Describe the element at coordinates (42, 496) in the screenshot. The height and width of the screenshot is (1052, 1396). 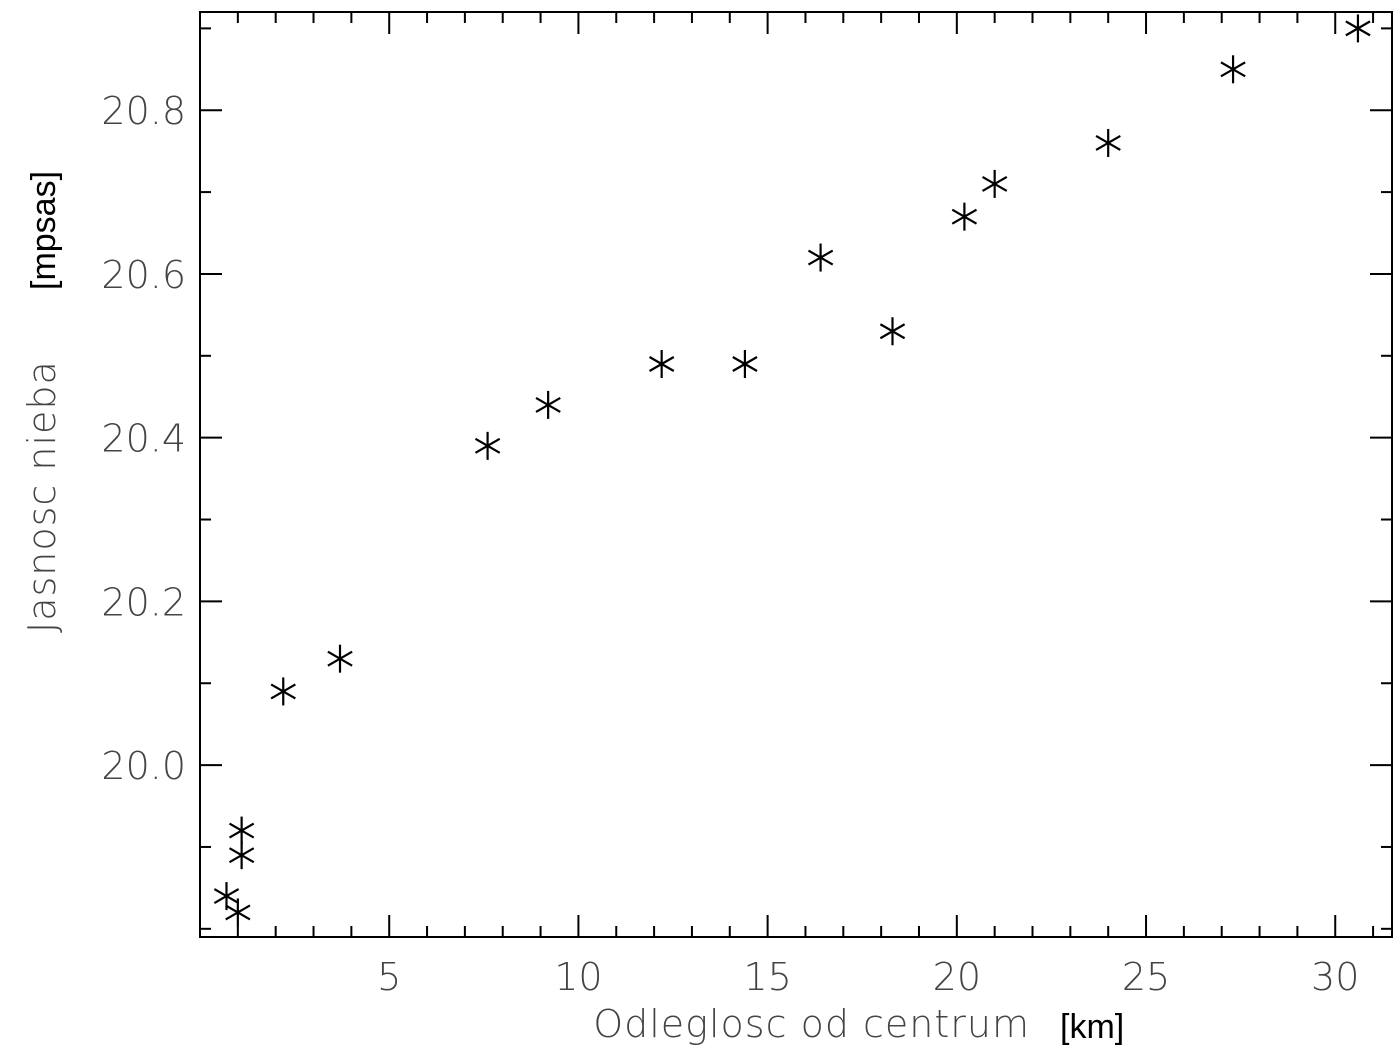
I see `y-axis-label: Jasnosc nieba` at that location.